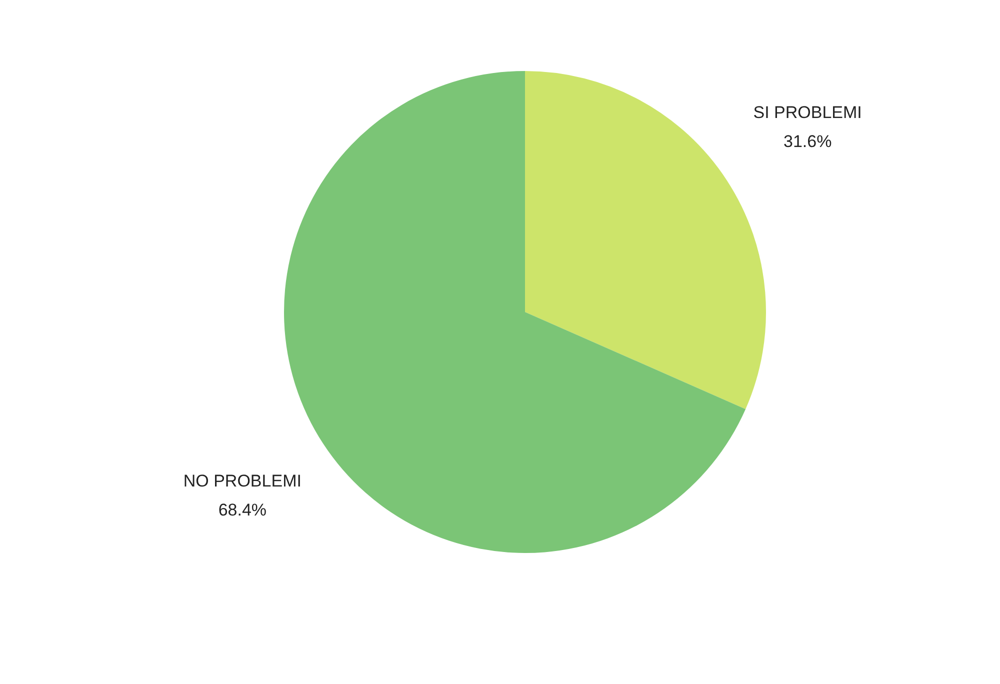 This screenshot has width=1000, height=684. I want to click on data-label: 31.6%, so click(807, 141).